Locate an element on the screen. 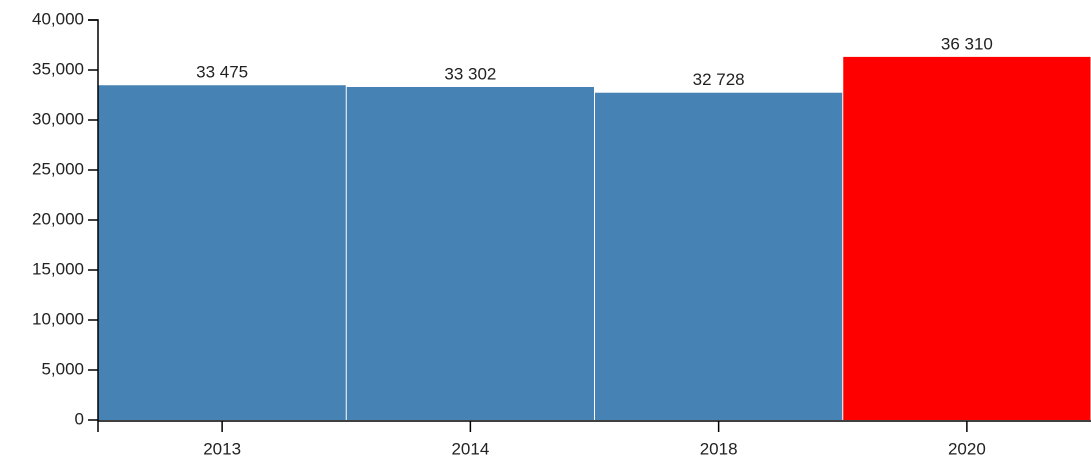  x-axis is located at coordinates (594, 426).